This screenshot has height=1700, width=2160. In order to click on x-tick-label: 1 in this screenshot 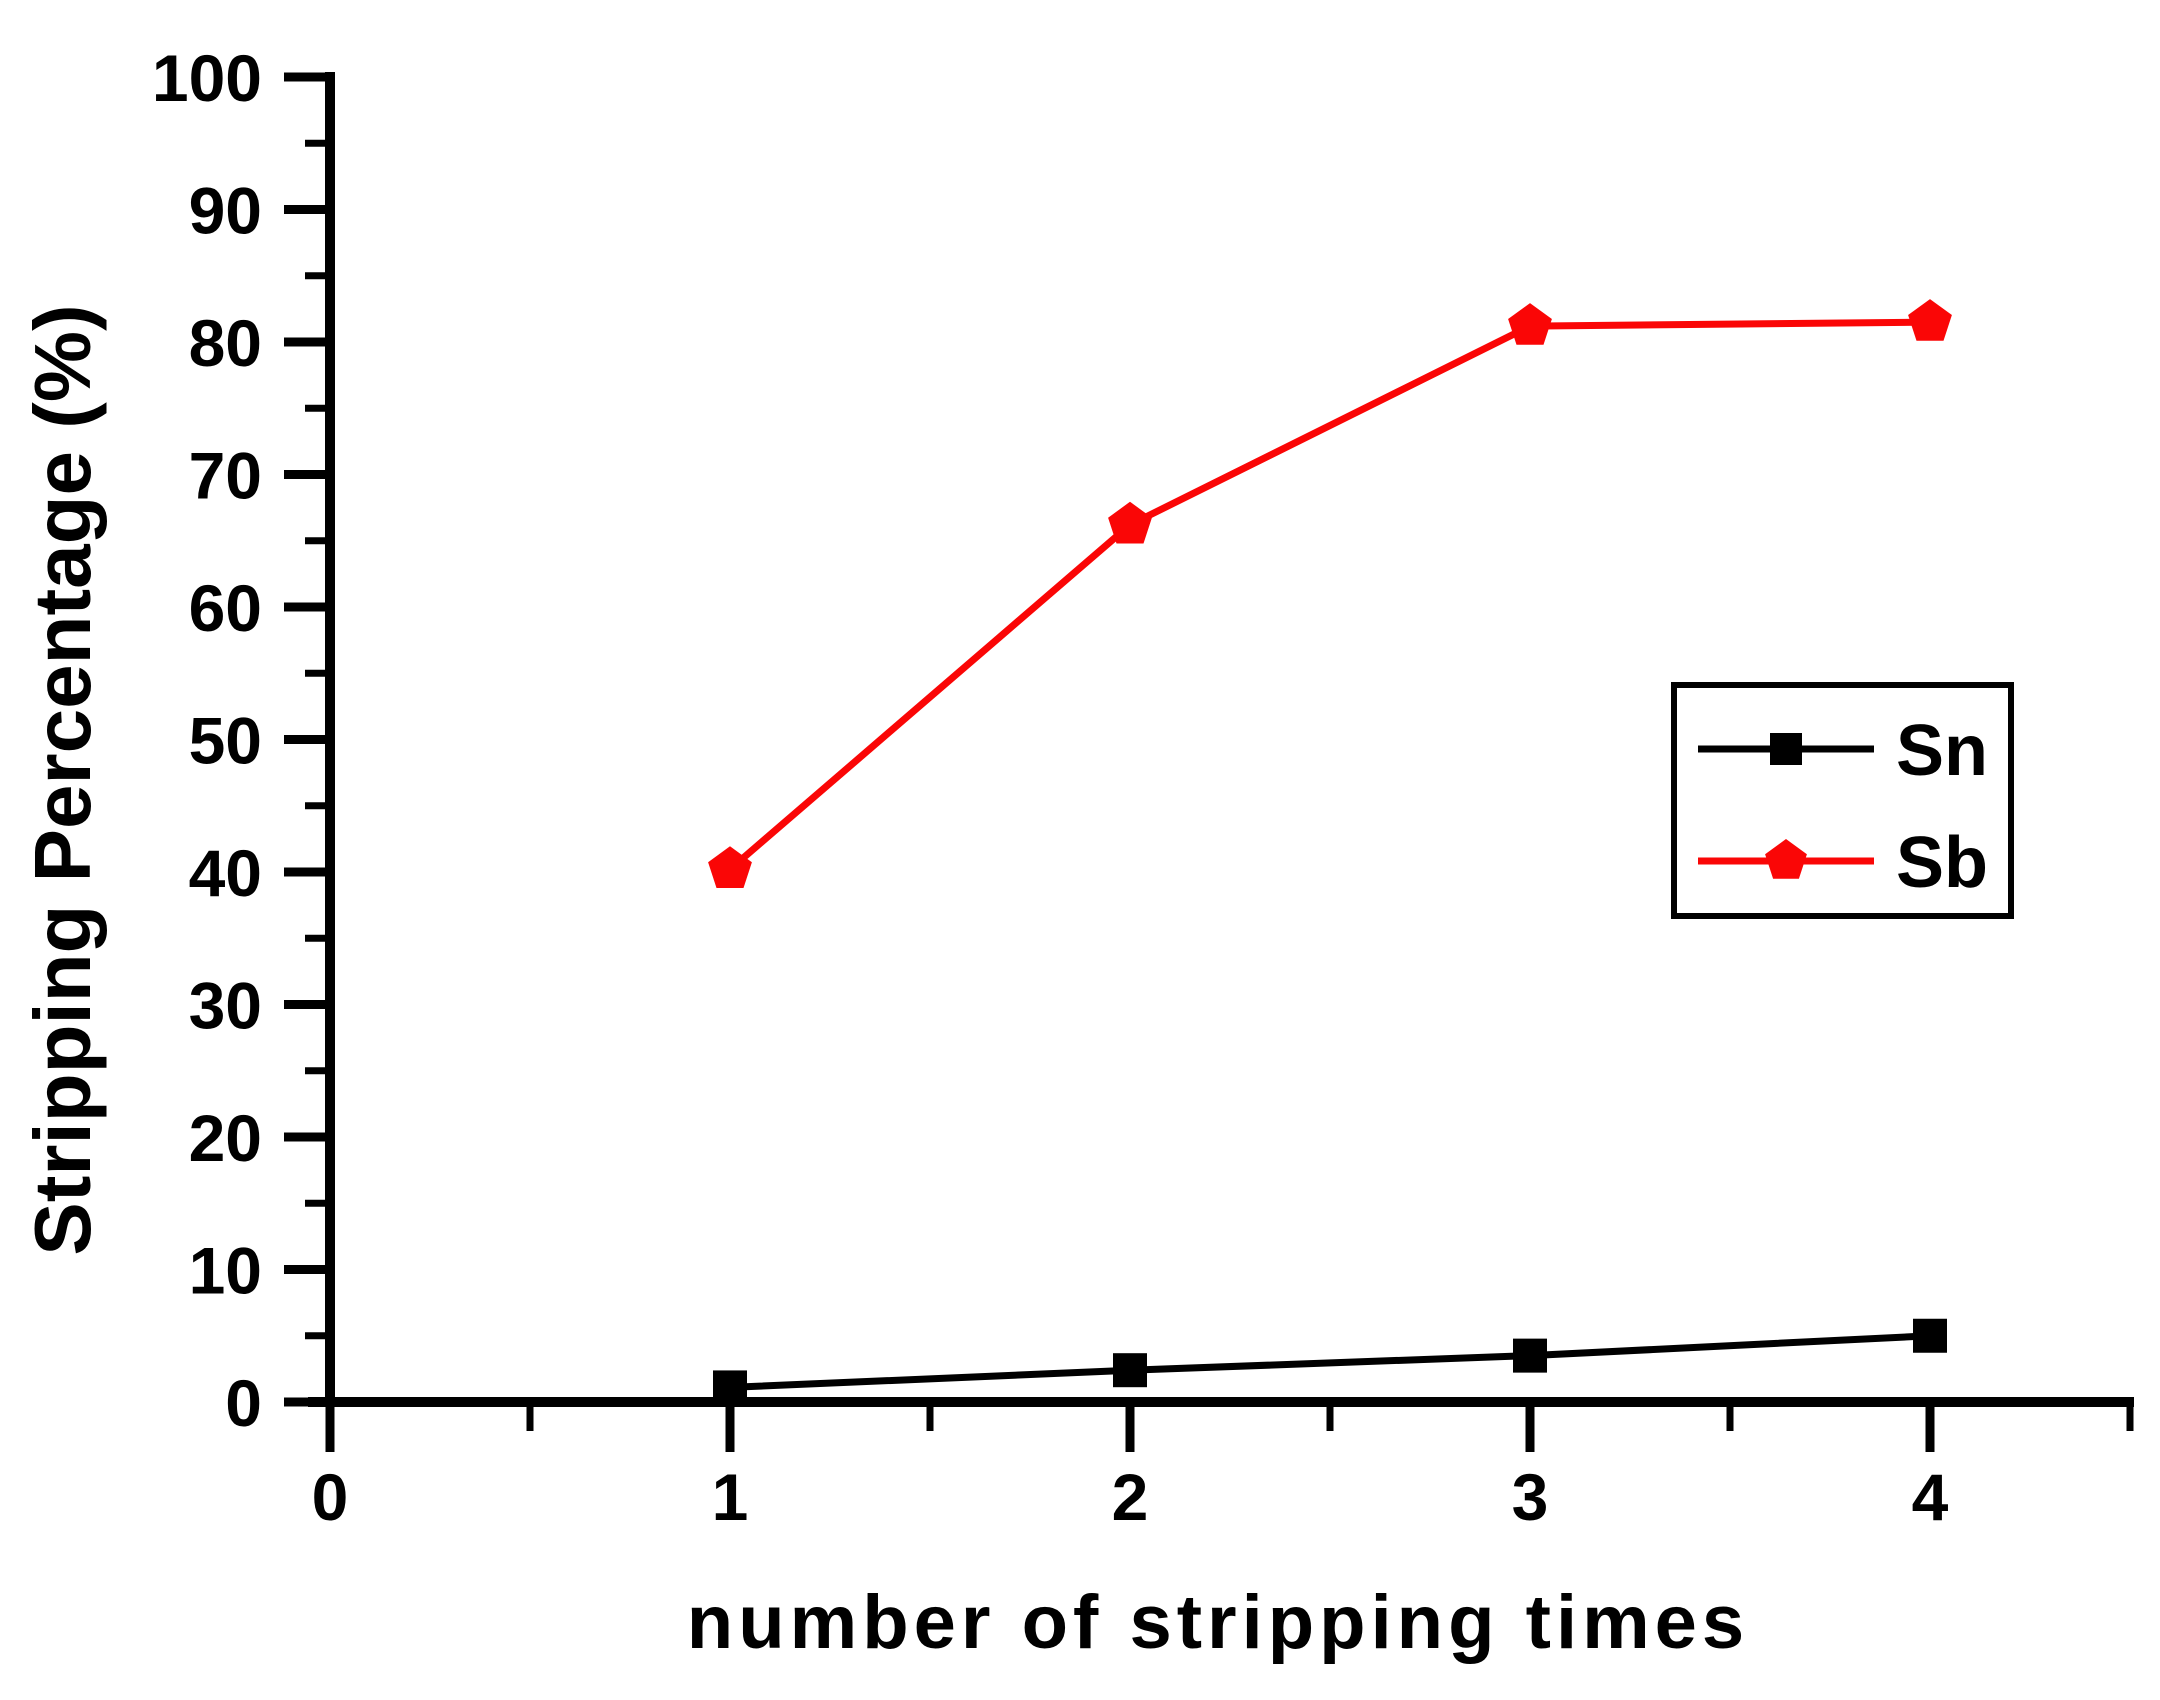, I will do `click(730, 1497)`.